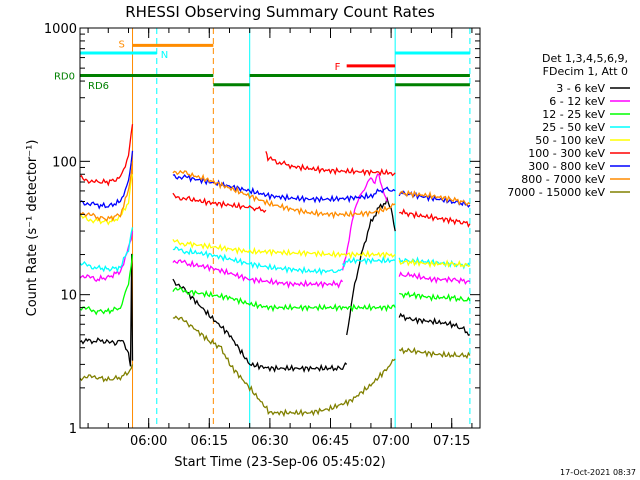 This screenshot has height=480, width=640. Describe the element at coordinates (390, 441) in the screenshot. I see `x-tick-label: 07:00` at that location.